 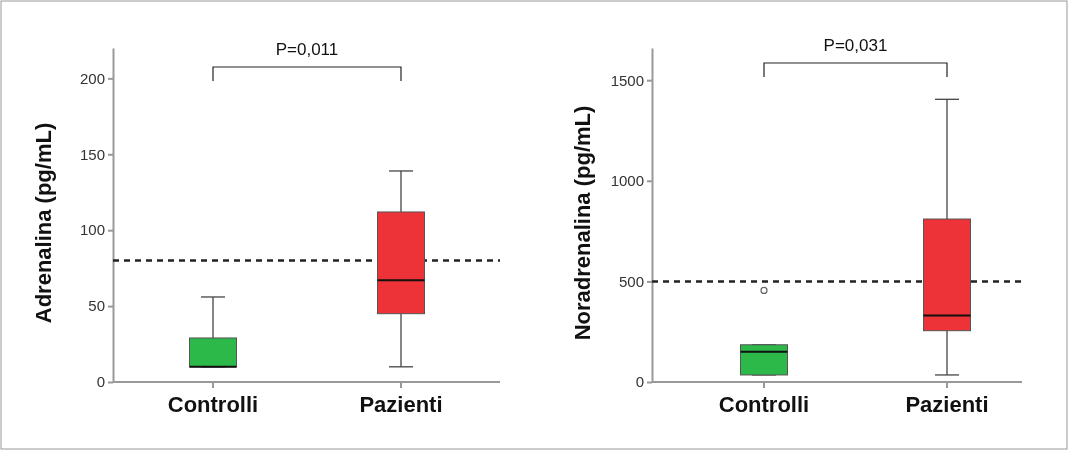 What do you see at coordinates (631, 281) in the screenshot?
I see `y-tick-label: 500` at bounding box center [631, 281].